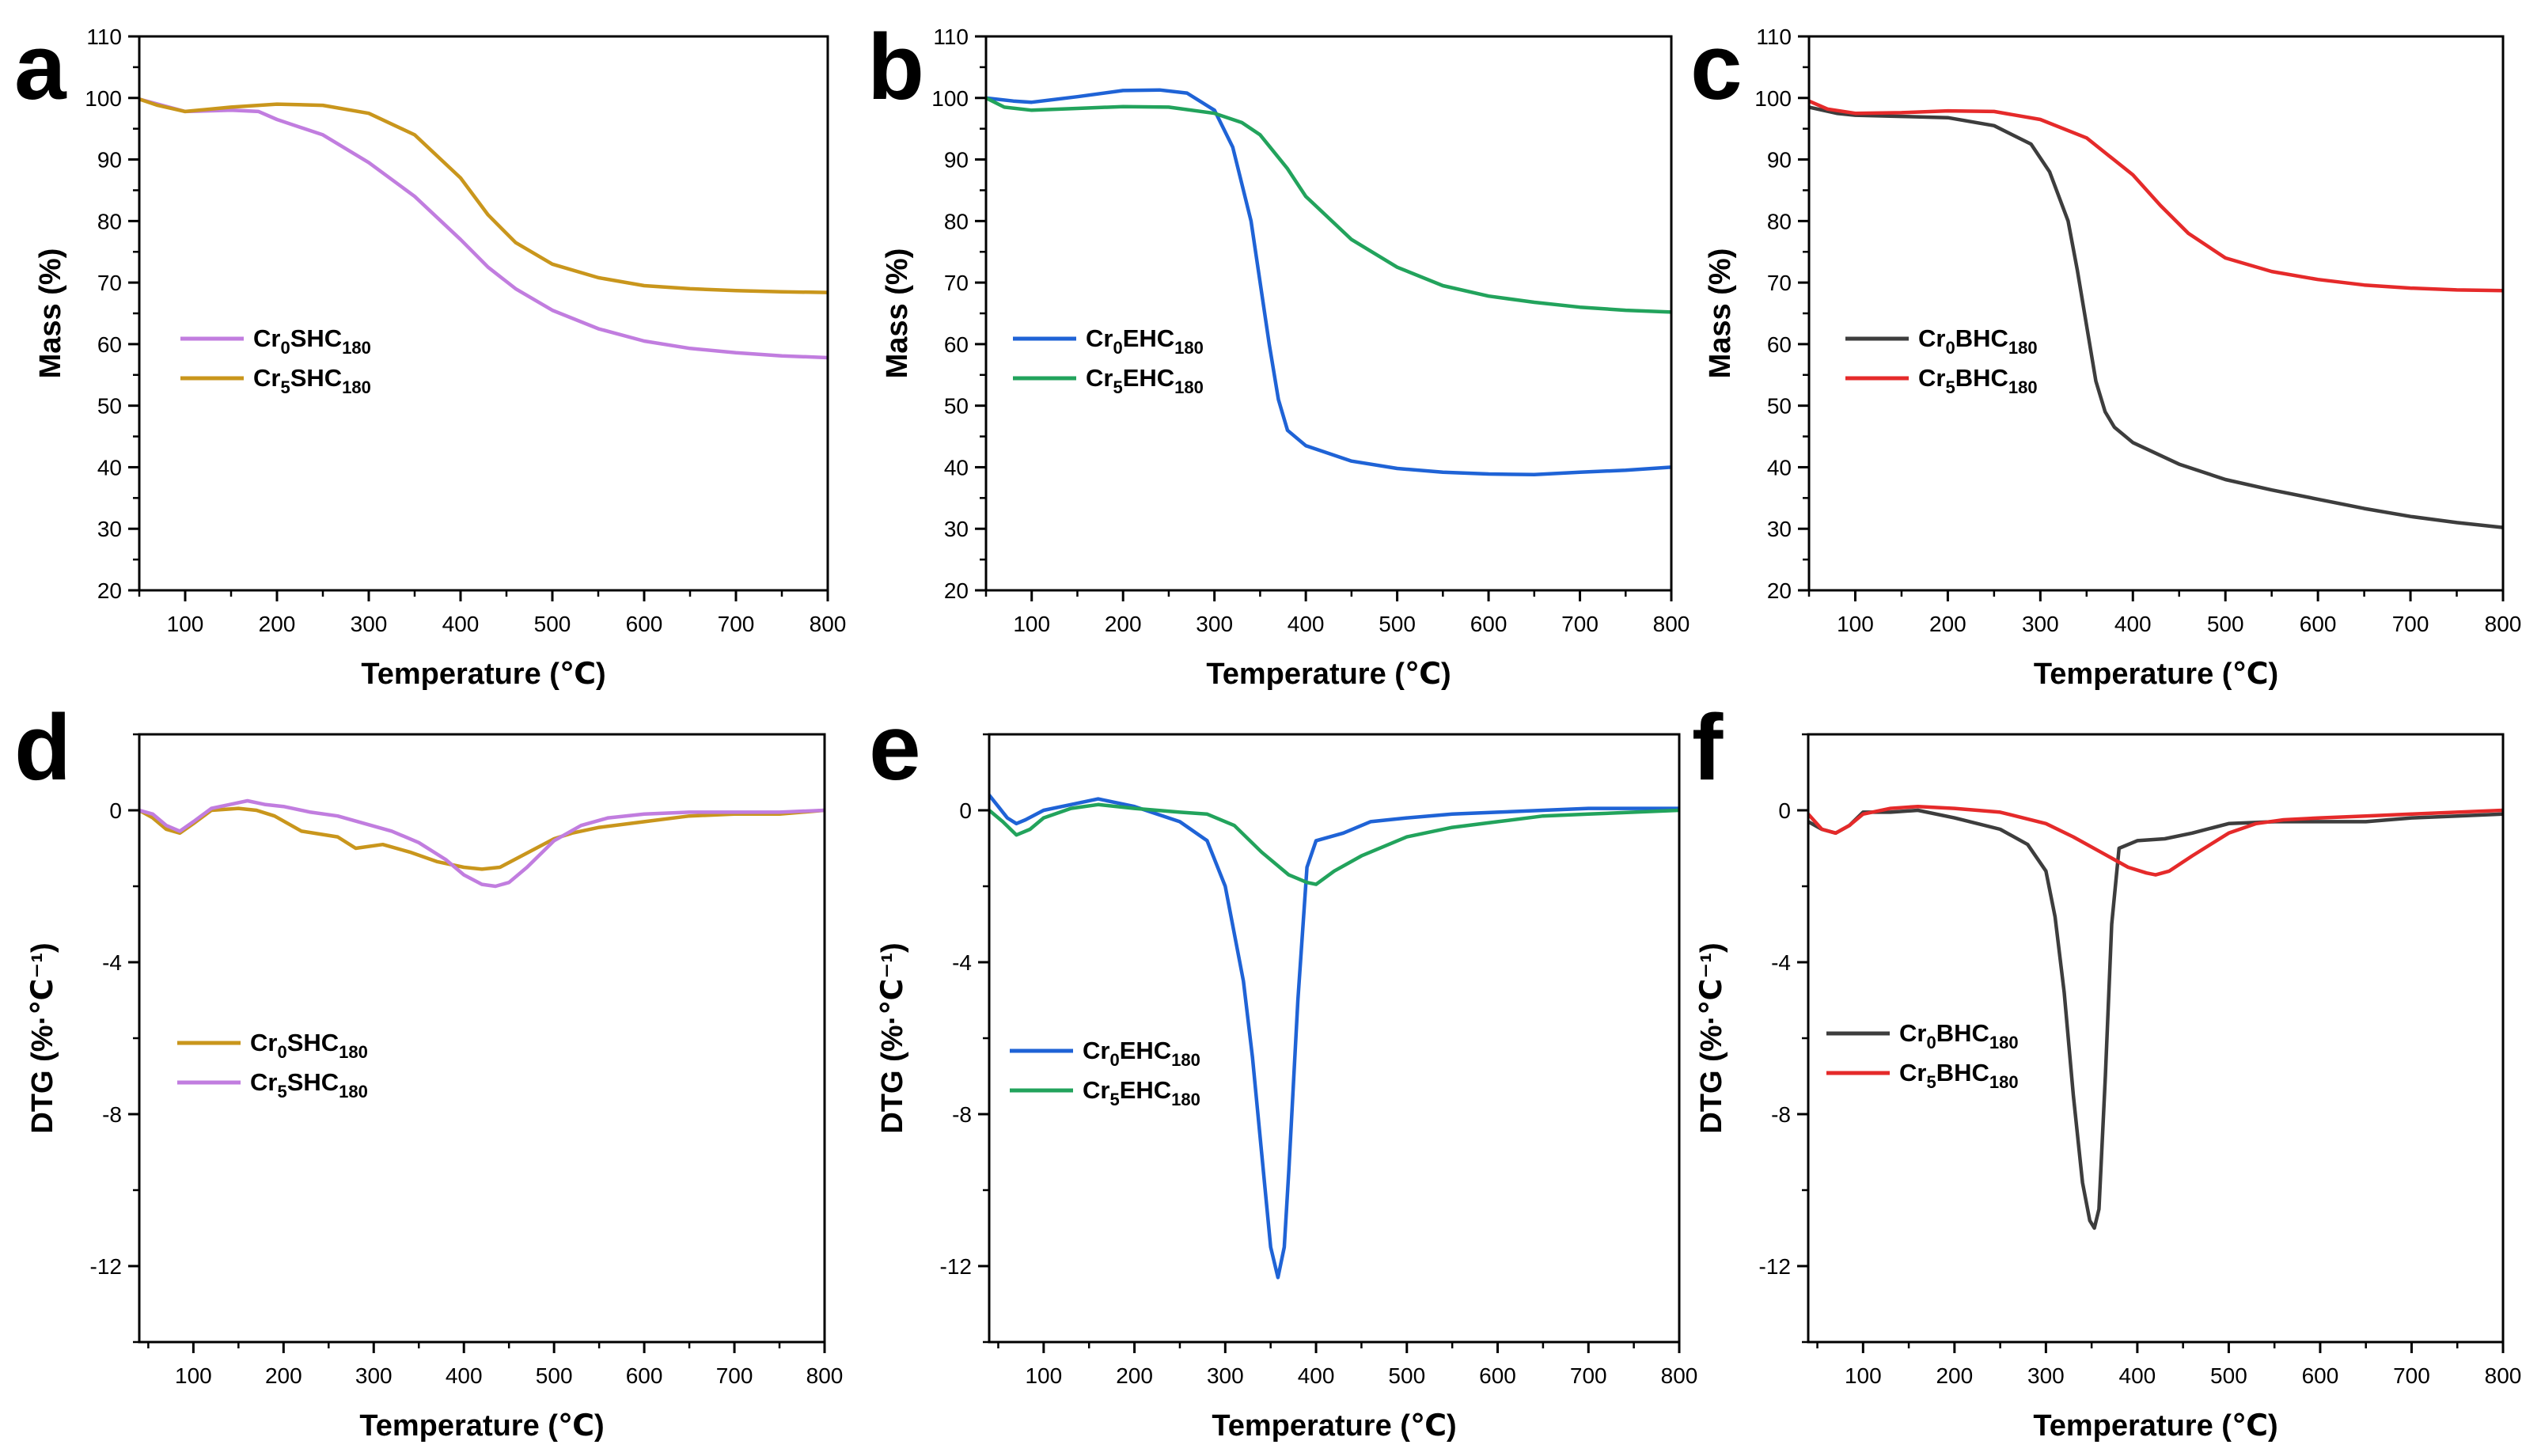 This screenshot has height=1456, width=2541. I want to click on y-axis-label: DTG (%·℃⁻¹), so click(893, 1037).